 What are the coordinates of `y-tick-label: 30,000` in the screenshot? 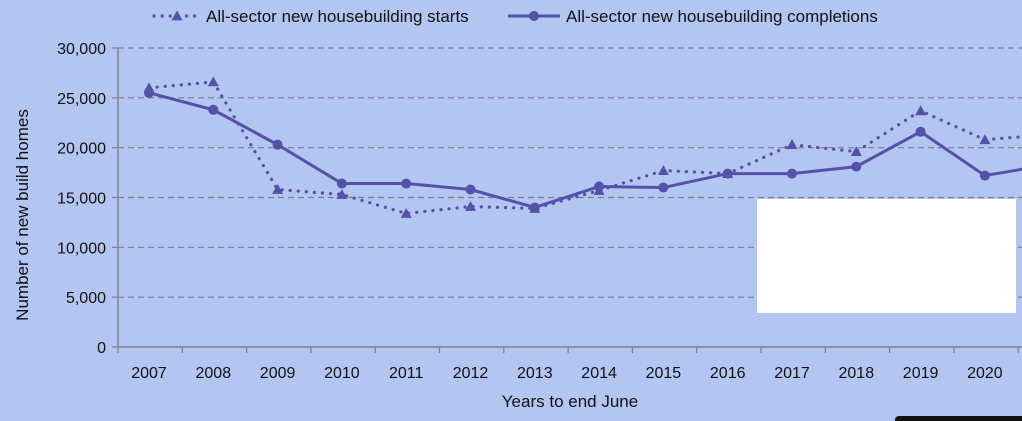 It's located at (81, 49).